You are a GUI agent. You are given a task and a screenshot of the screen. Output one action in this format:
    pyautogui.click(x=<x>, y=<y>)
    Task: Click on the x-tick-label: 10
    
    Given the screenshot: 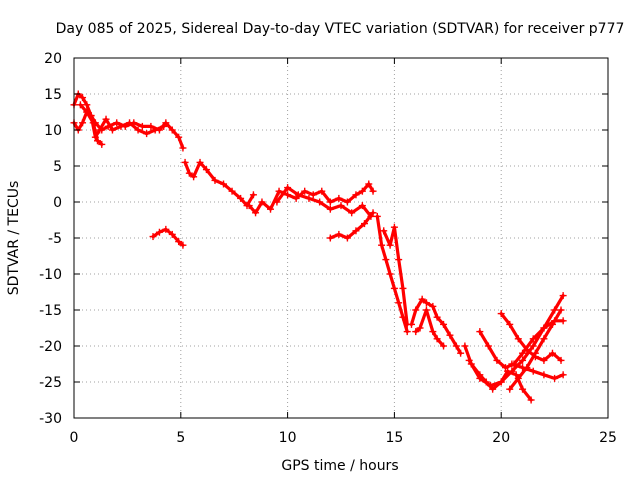 What is the action you would take?
    pyautogui.click(x=288, y=438)
    